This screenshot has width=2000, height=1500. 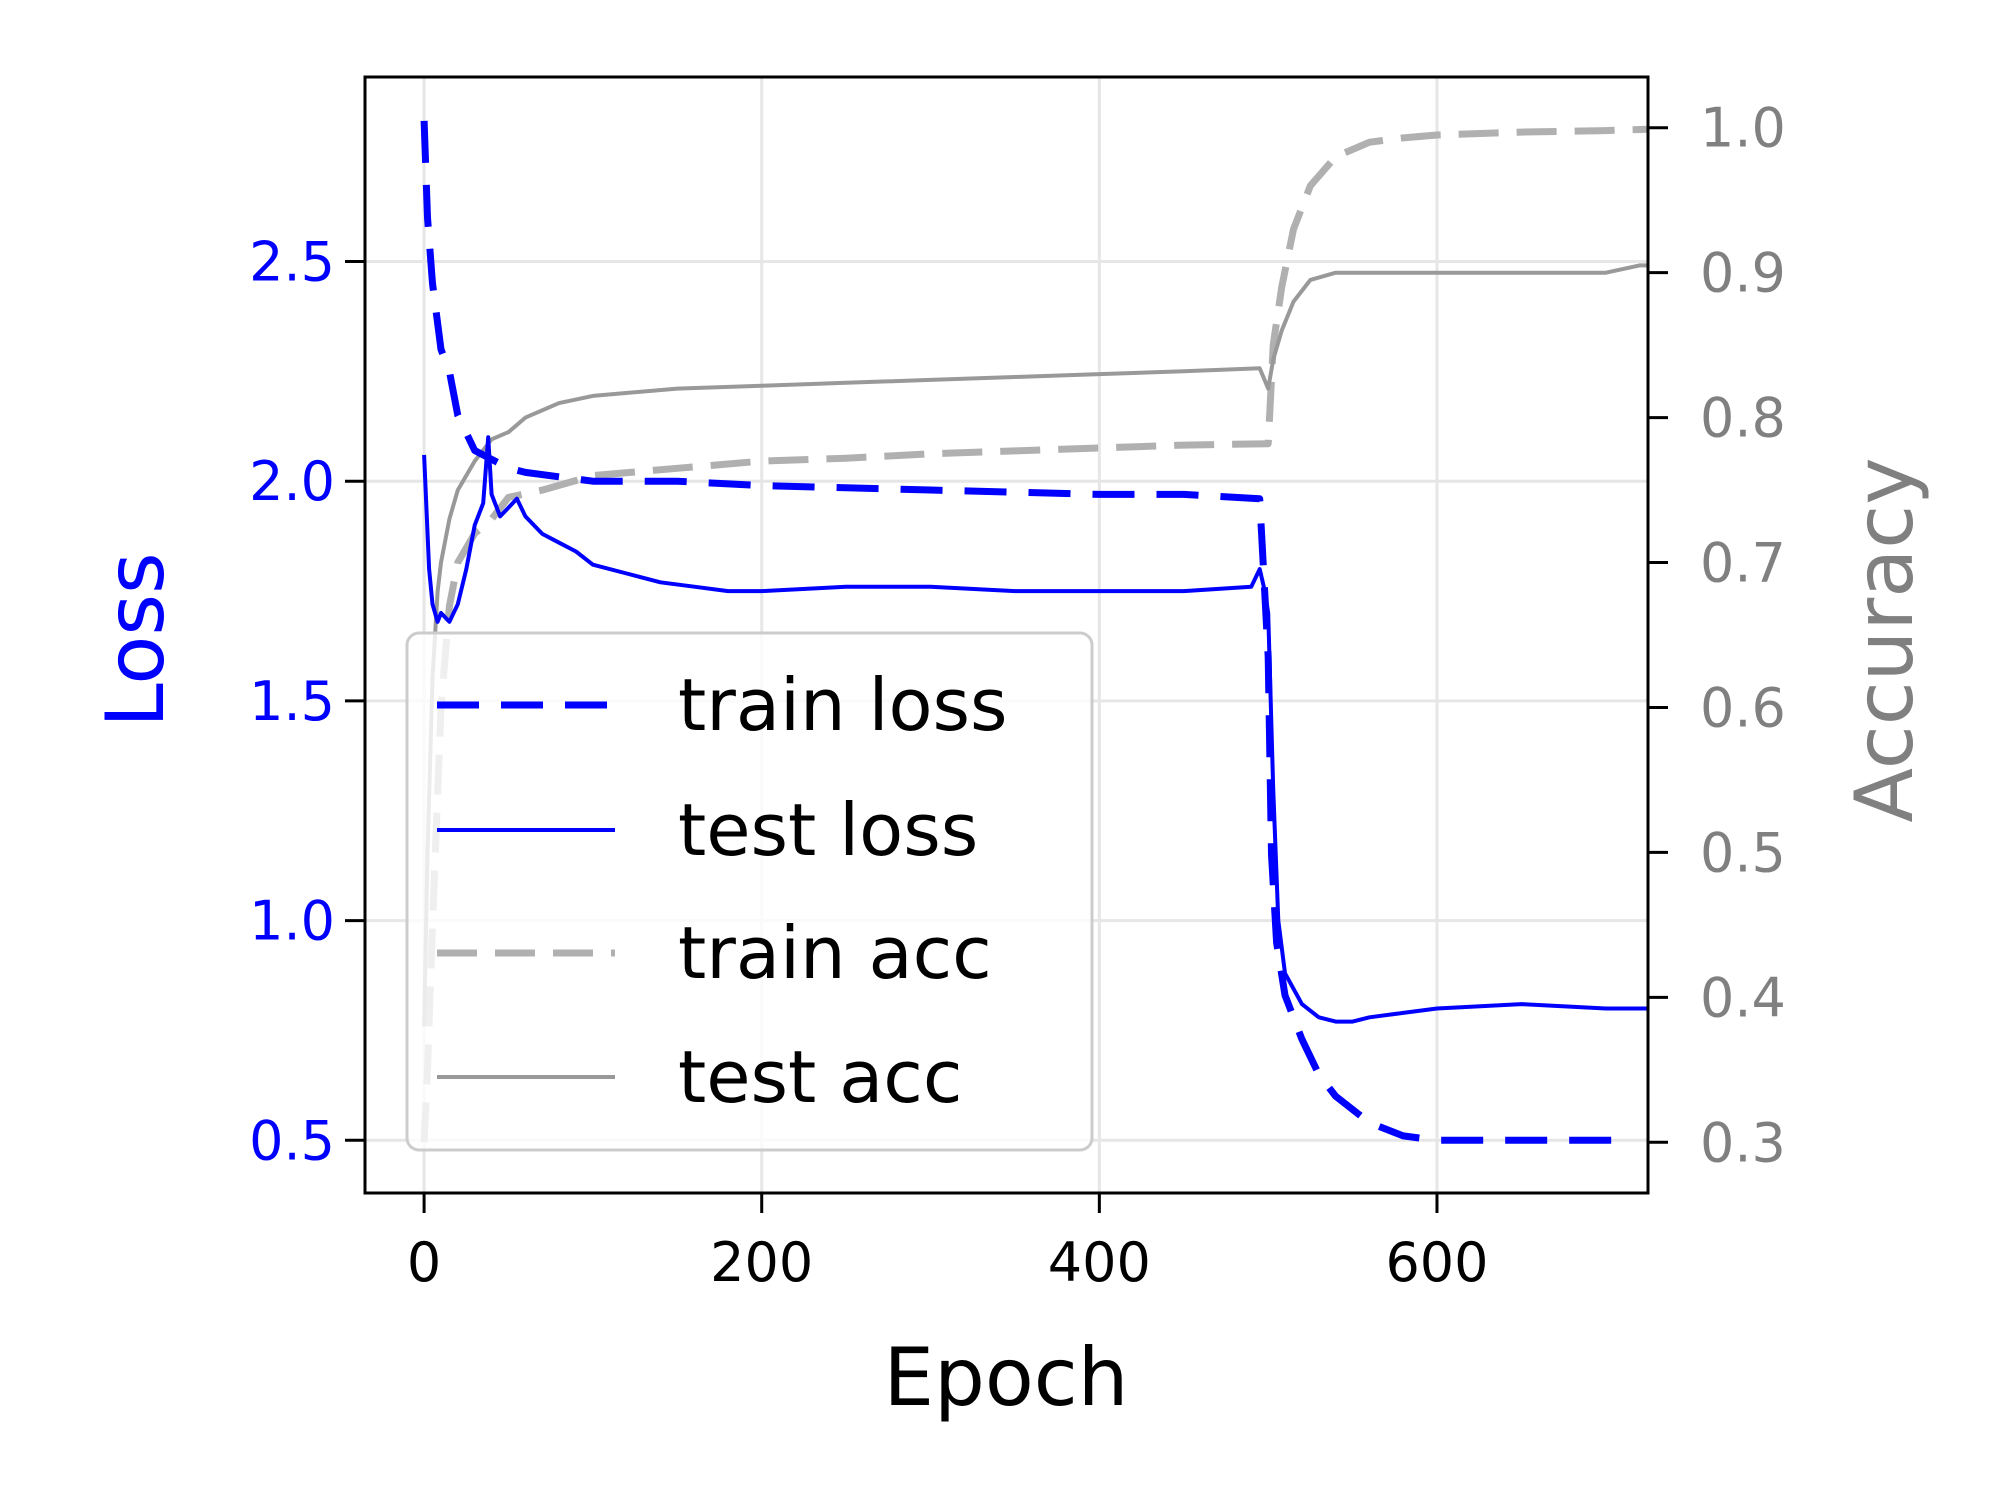 What do you see at coordinates (1743, 997) in the screenshot?
I see `right-y-tick-label-1: 0.4` at bounding box center [1743, 997].